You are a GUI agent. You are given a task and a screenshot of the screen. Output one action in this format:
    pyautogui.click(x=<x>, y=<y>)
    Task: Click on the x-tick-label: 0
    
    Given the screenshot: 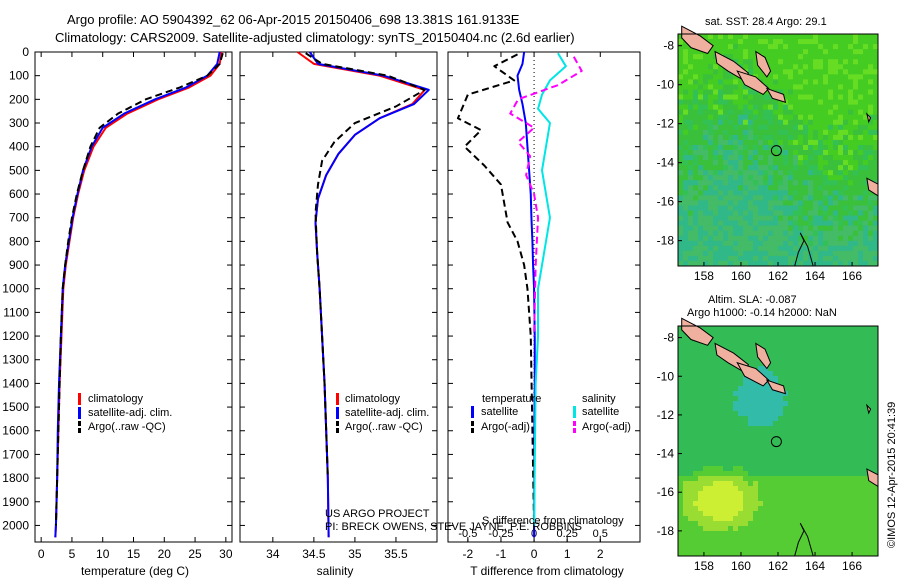 What is the action you would take?
    pyautogui.click(x=534, y=554)
    